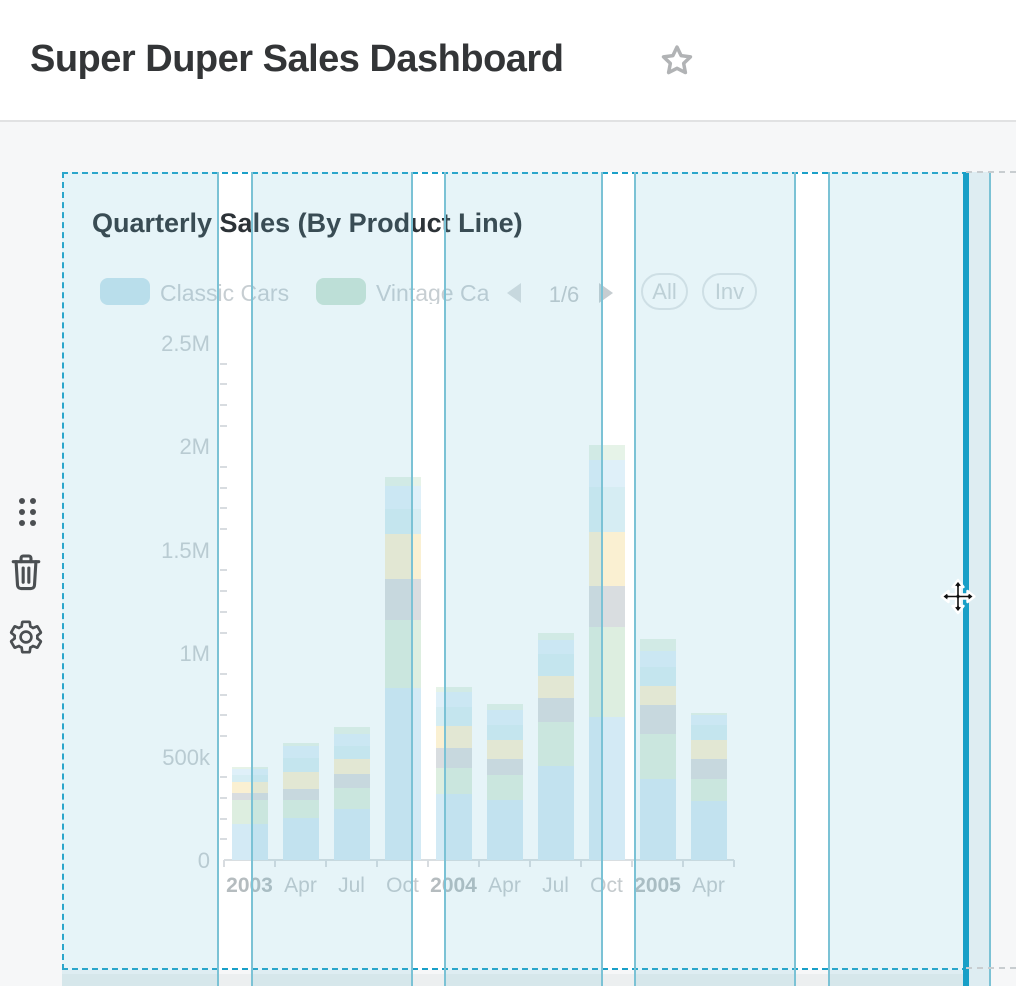 This screenshot has width=1016, height=986. Describe the element at coordinates (26, 573) in the screenshot. I see `trash-icon` at that location.